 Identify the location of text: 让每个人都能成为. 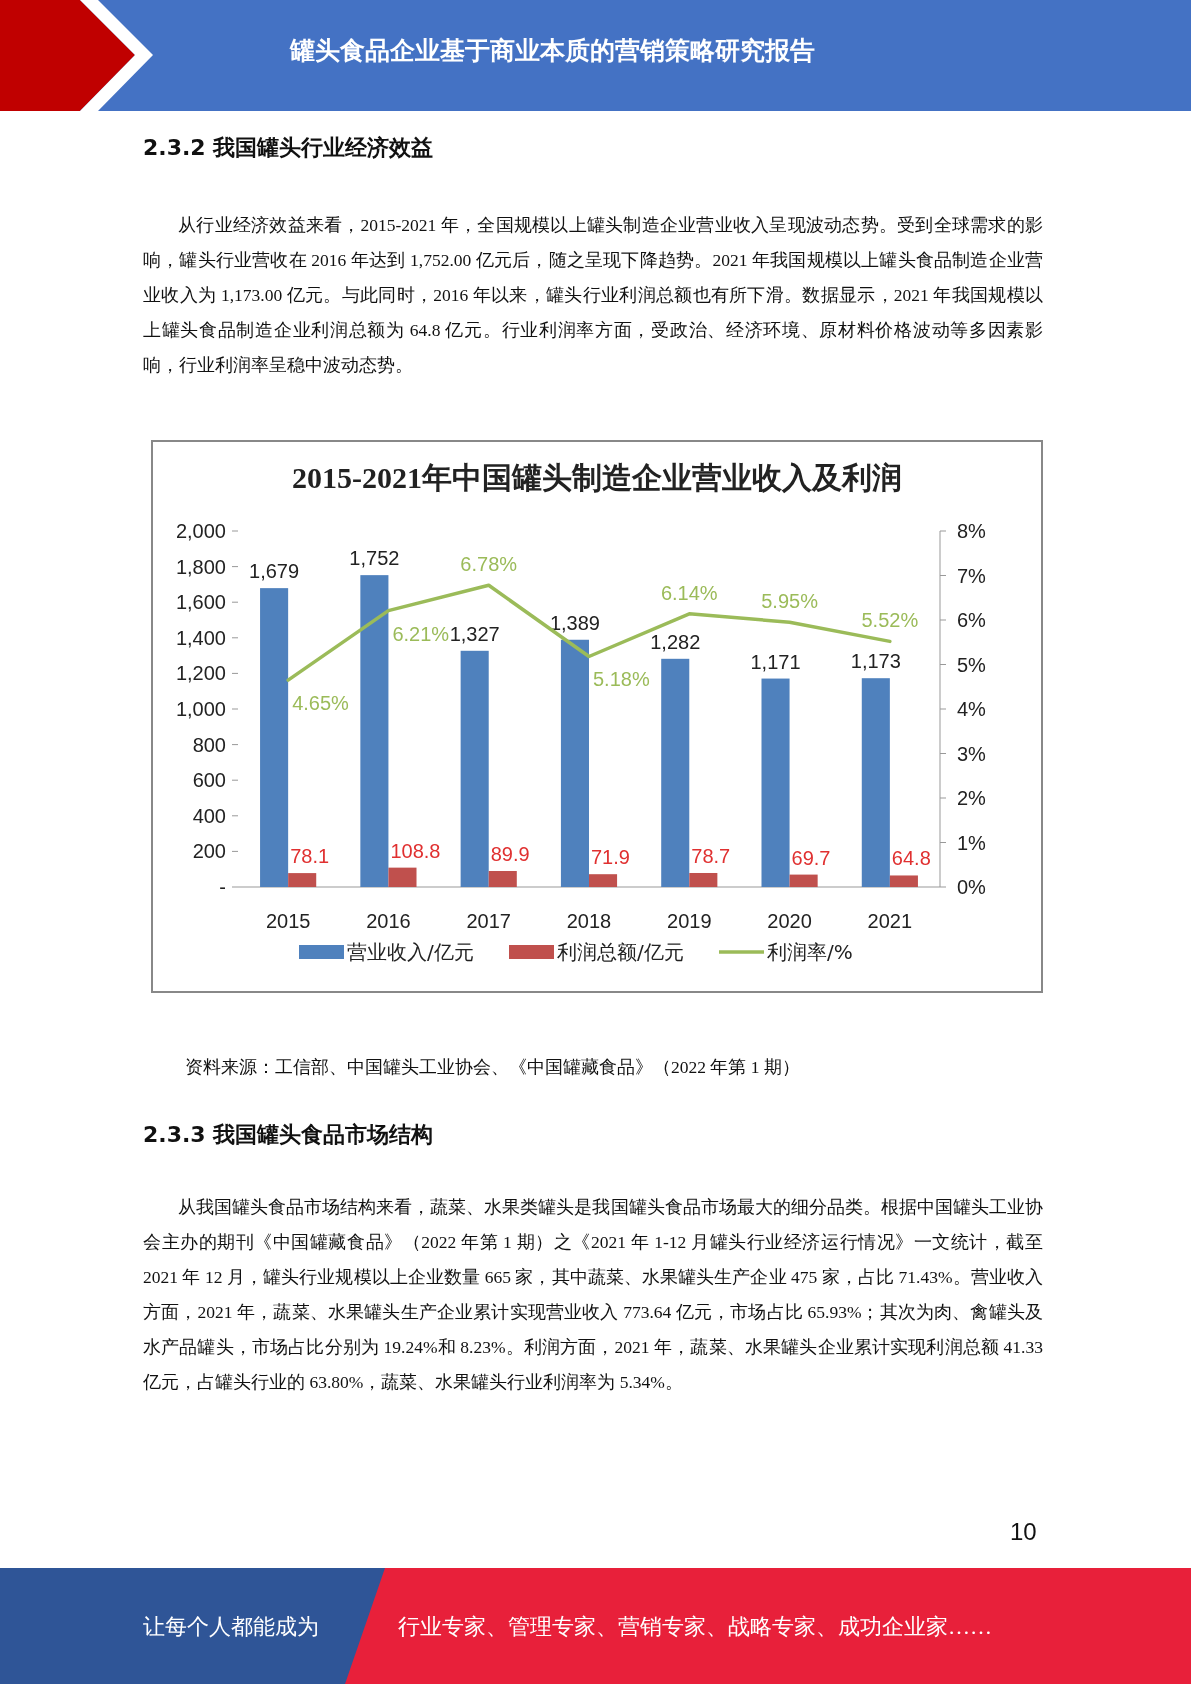
(231, 1627).